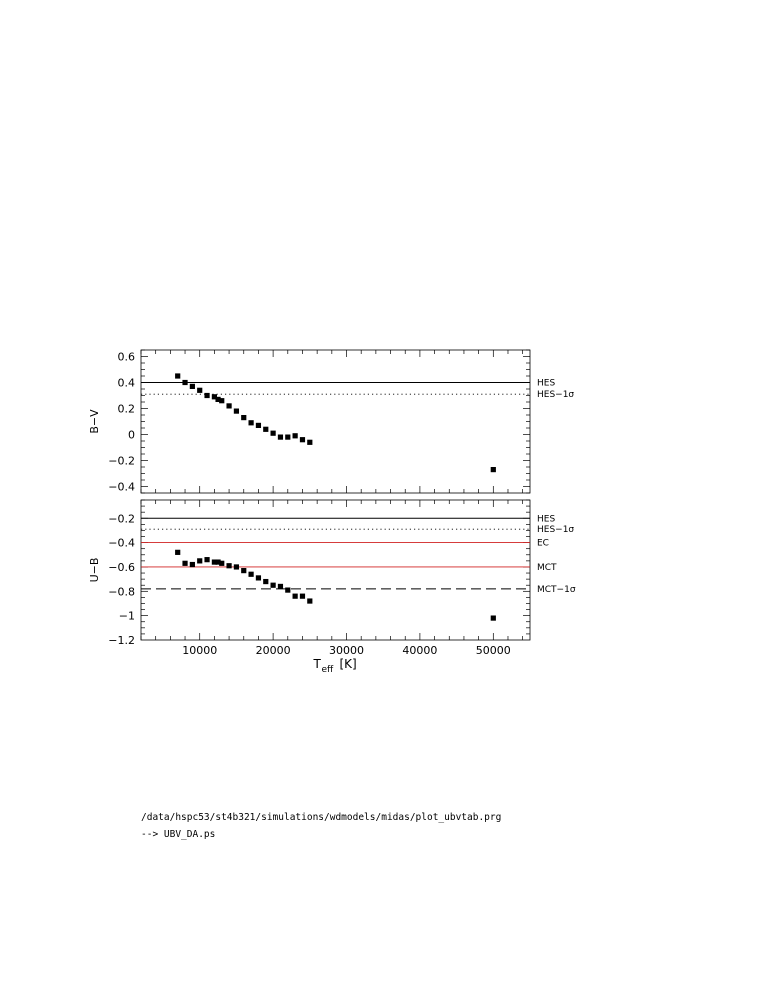  I want to click on ub-ytick-label: −0.8, so click(121, 591).